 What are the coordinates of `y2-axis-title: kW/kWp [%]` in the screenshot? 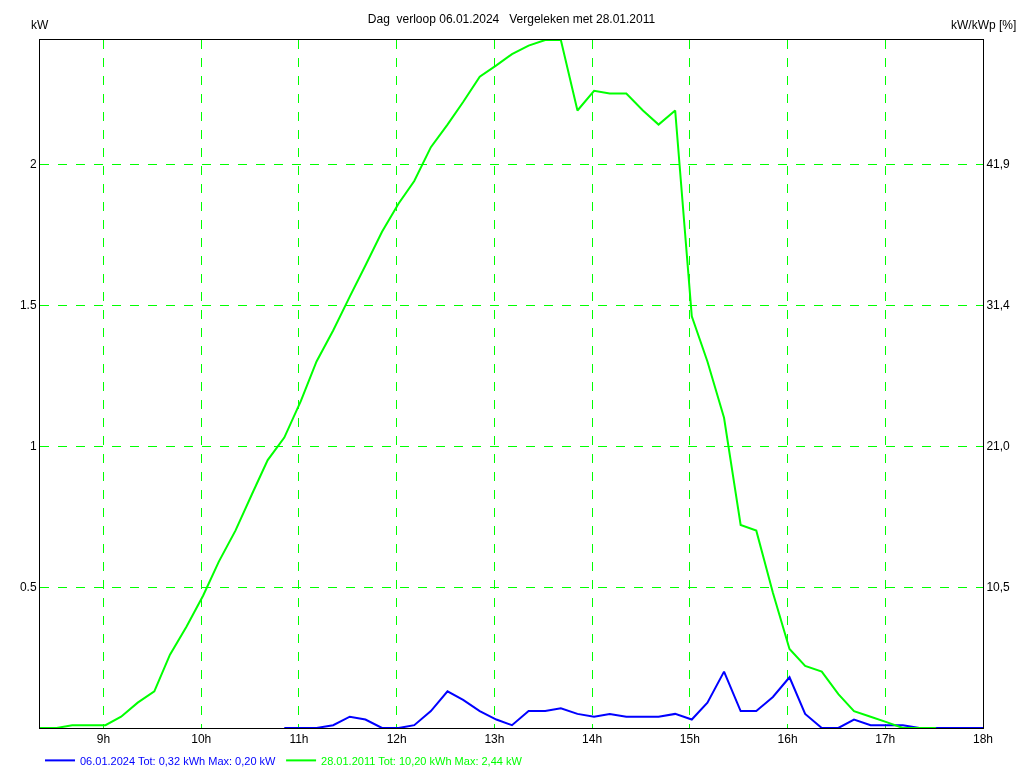 It's located at (984, 25).